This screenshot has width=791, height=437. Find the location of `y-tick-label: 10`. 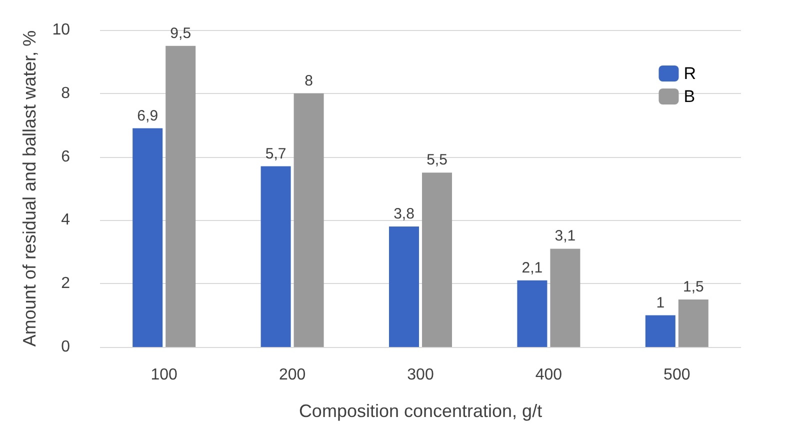

y-tick-label: 10 is located at coordinates (61, 30).